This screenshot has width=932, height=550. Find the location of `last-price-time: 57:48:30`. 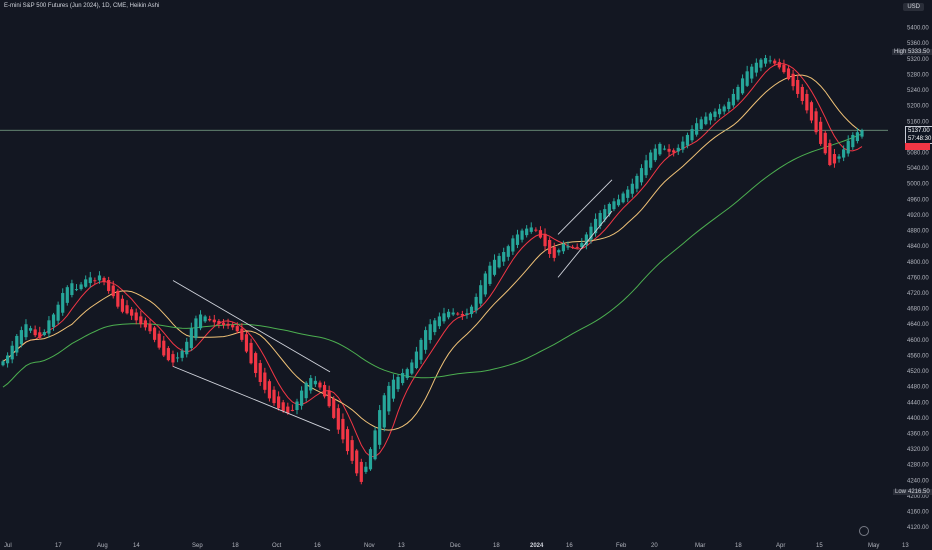

last-price-time: 57:48:30 is located at coordinates (920, 139).